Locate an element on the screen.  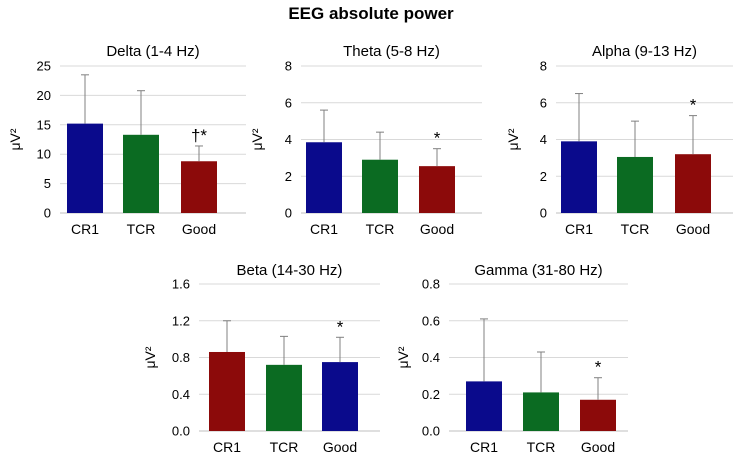
y-tick-label: 15 is located at coordinates (44, 124).